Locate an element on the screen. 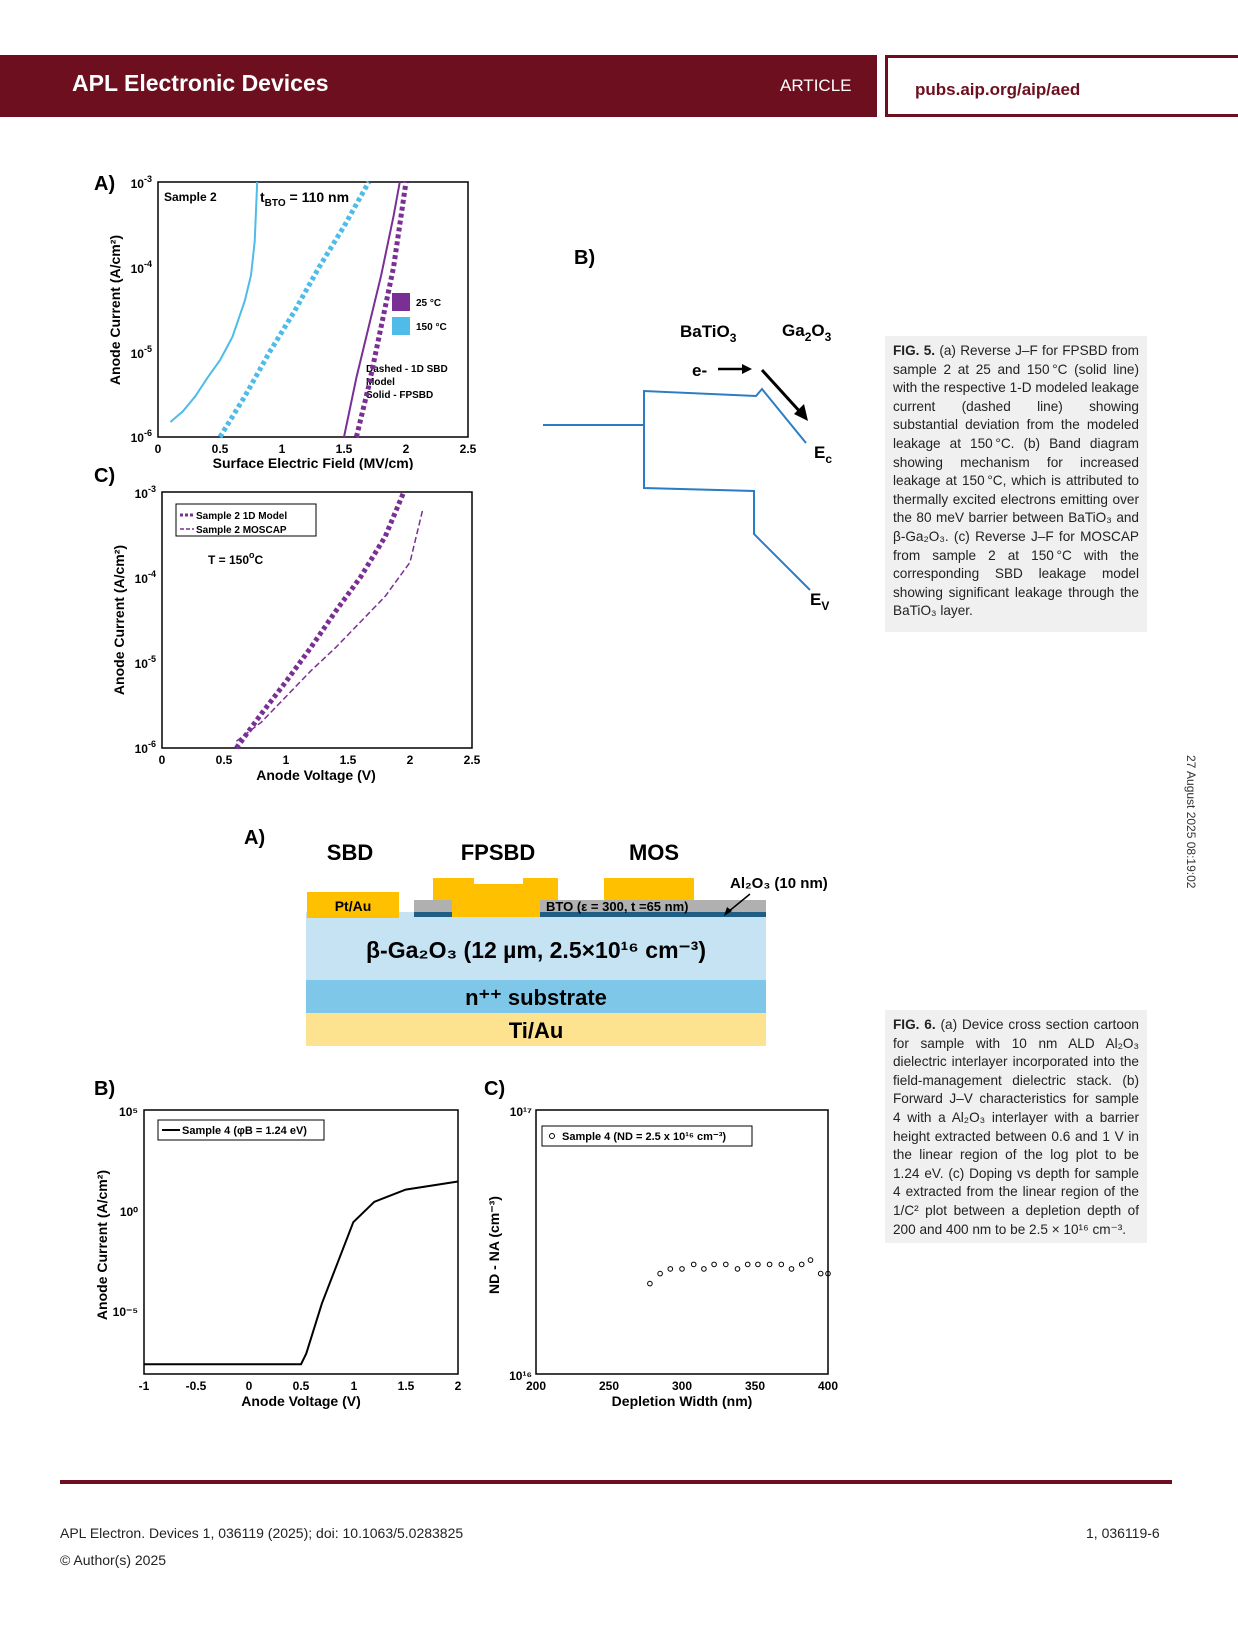 This screenshot has height=1650, width=1238. fig5a-curves is located at coordinates (289, 309).